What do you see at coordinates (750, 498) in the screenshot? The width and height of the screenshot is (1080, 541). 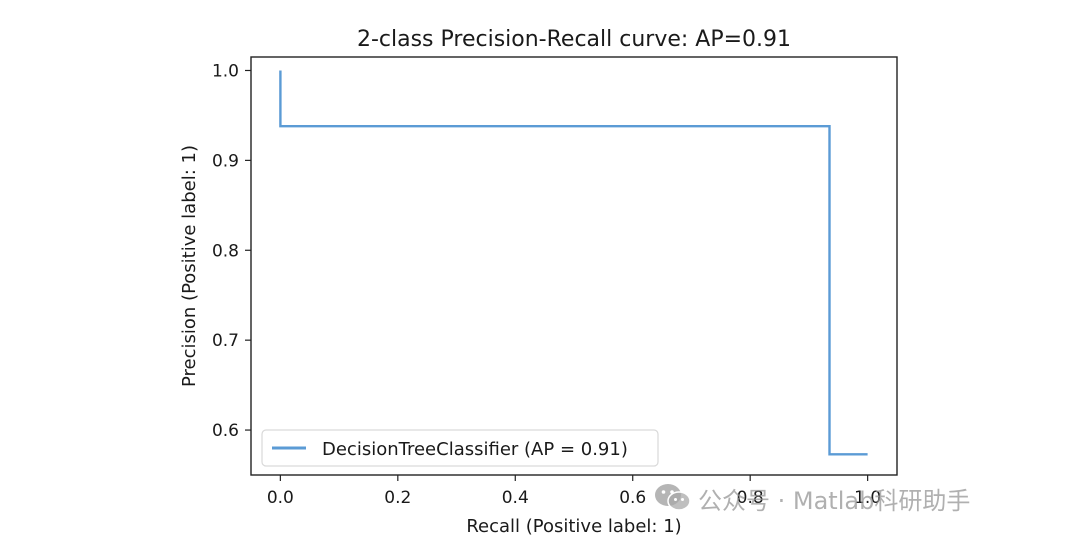 I see `x-tick-label: 0.8` at bounding box center [750, 498].